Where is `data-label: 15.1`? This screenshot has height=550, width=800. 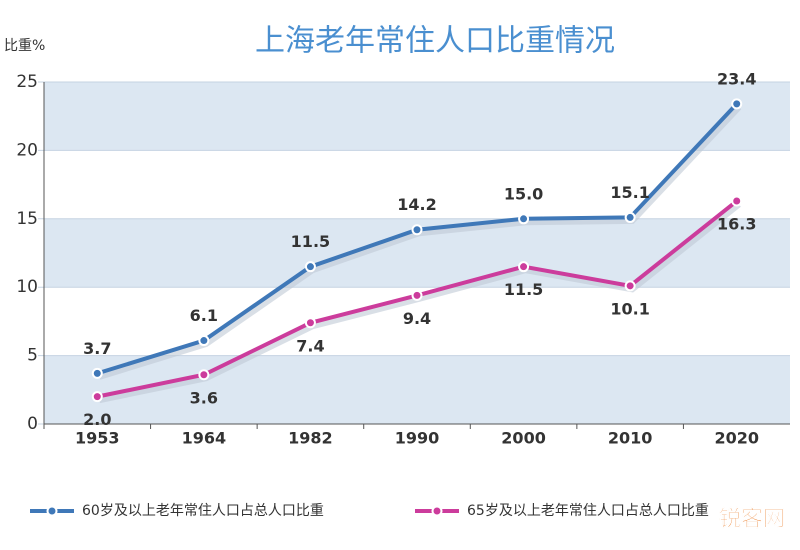
data-label: 15.1 is located at coordinates (629, 192).